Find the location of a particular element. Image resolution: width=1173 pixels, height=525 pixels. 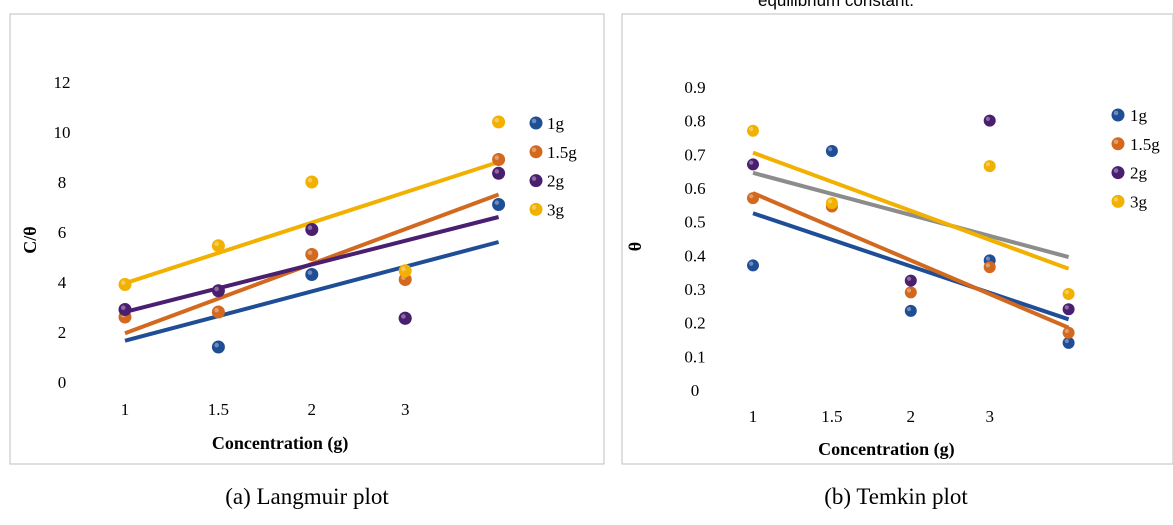

y-tick-label: 0.5 is located at coordinates (694, 222).